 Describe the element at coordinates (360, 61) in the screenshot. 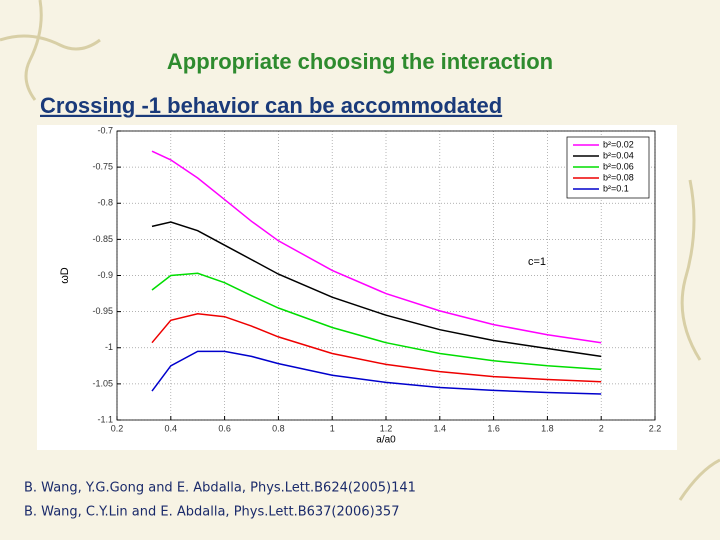

I see `slide-title: Appropriate choosing the interaction` at that location.